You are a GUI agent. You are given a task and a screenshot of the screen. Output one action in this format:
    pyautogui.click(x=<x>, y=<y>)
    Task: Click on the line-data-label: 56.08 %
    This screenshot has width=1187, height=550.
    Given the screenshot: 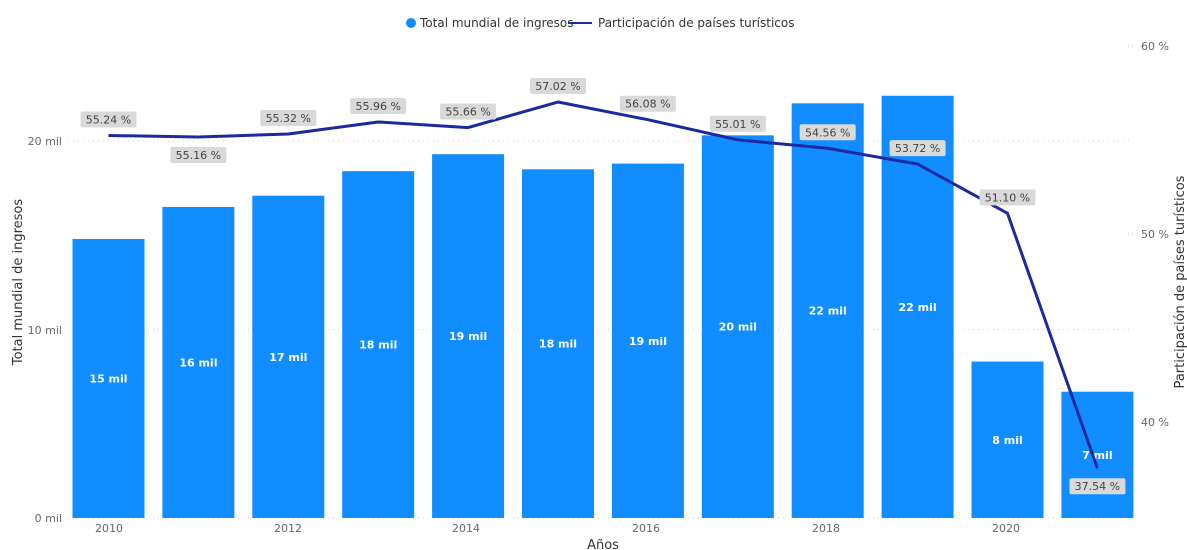 What is the action you would take?
    pyautogui.click(x=647, y=104)
    